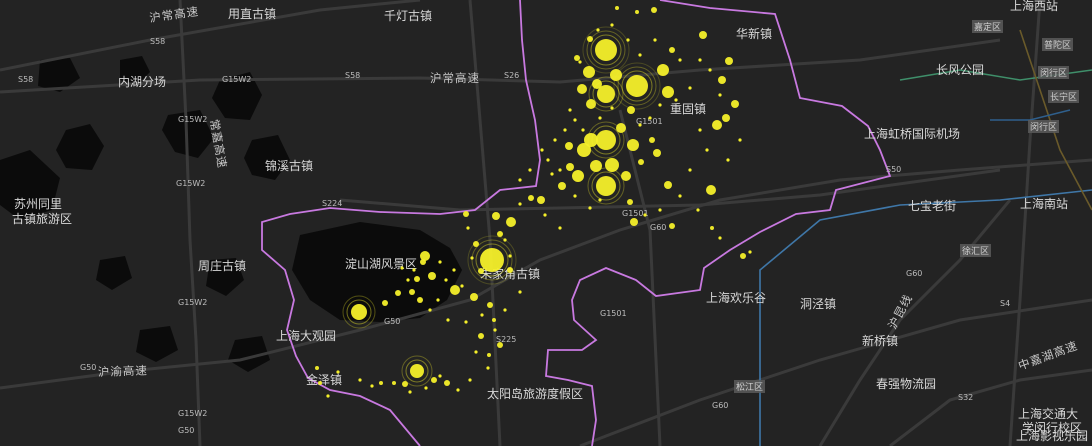 This screenshot has width=1092, height=446. What do you see at coordinates (754, 33) in the screenshot?
I see `place-label-huaxin: 华新镇` at bounding box center [754, 33].